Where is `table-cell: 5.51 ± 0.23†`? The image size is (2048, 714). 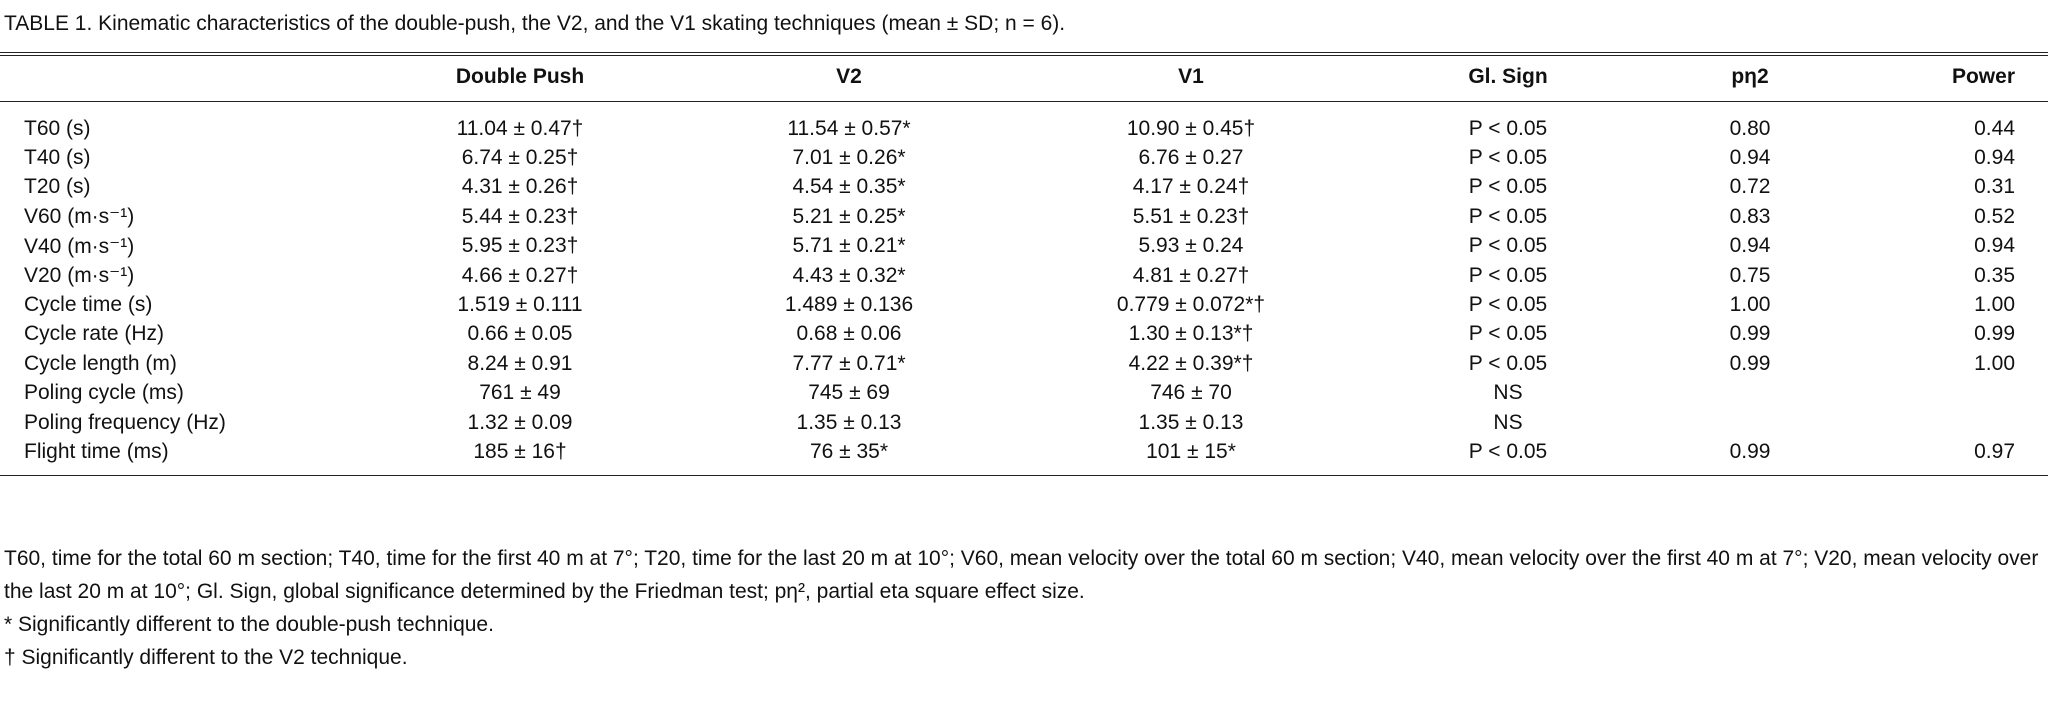 table-cell: 5.51 ± 0.23† is located at coordinates (1191, 216).